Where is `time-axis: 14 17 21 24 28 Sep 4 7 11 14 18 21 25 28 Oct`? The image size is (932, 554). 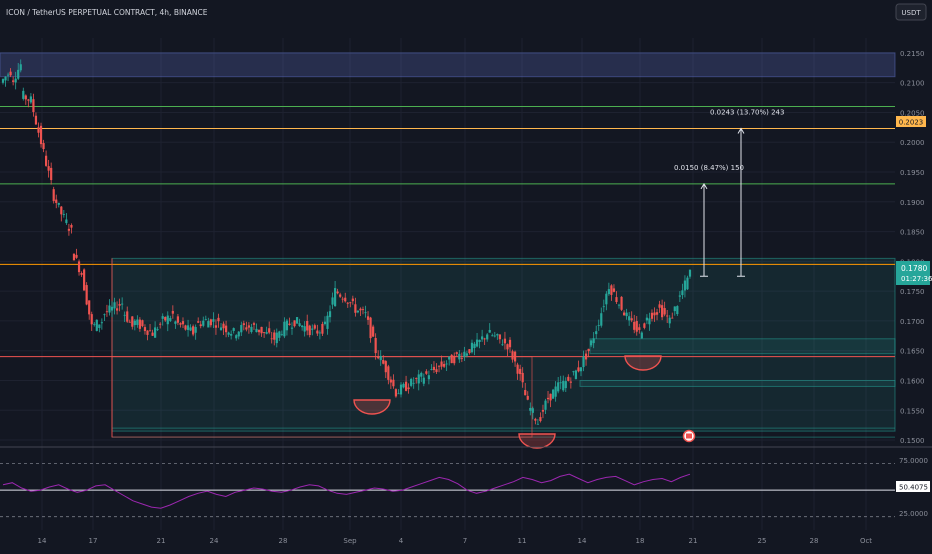
time-axis: 14 17 21 24 28 Sep 4 7 11 14 18 21 25 28 Oct is located at coordinates (455, 541).